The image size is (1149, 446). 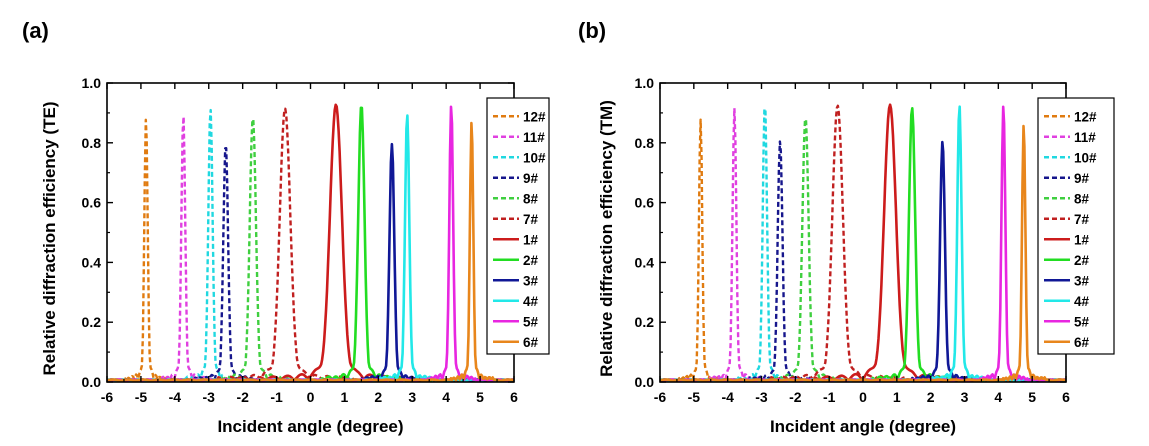 I want to click on panel-label: (b), so click(x=592, y=30).